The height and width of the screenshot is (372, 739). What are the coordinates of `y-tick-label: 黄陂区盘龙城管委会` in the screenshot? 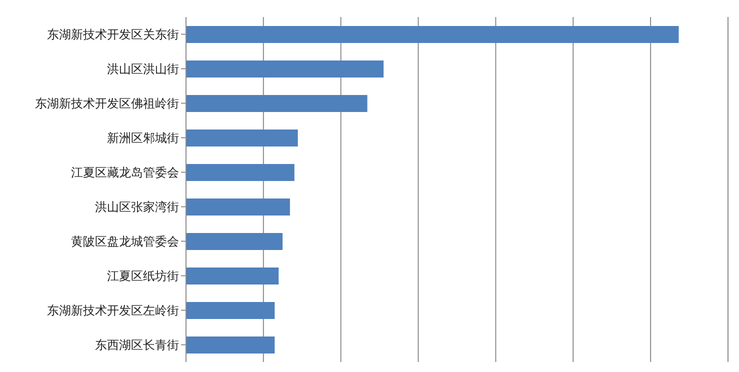 It's located at (125, 241).